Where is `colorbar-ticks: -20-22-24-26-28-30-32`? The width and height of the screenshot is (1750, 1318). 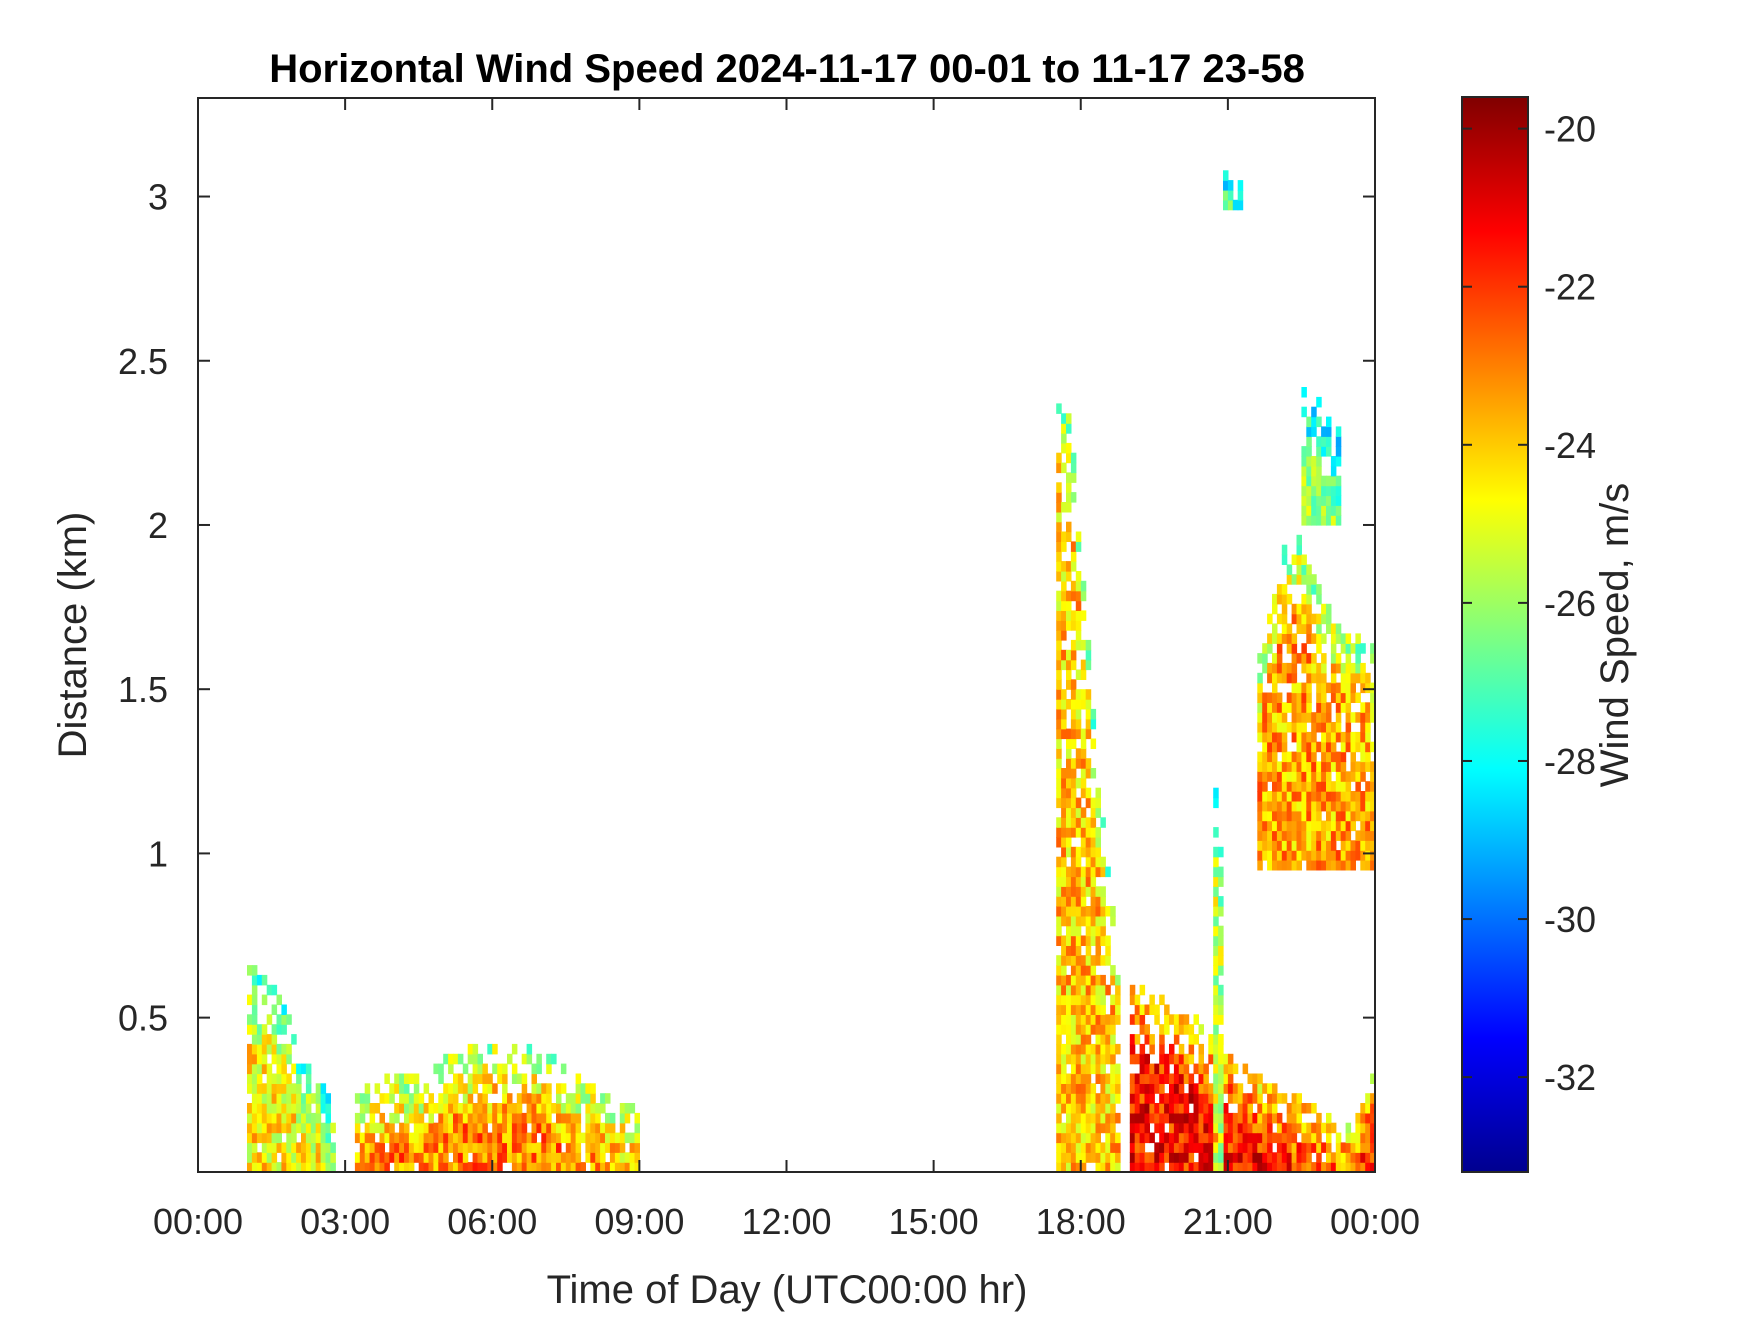
colorbar-ticks: -20-22-24-26-28-30-32 is located at coordinates (1529, 603).